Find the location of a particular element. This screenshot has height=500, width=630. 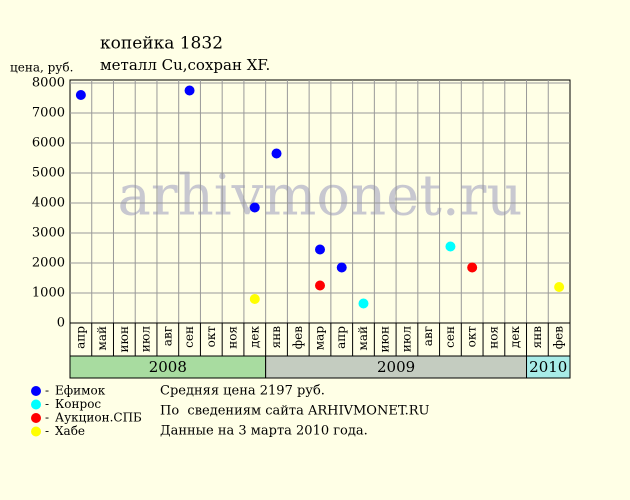

legend-label: Конрос is located at coordinates (78, 404).